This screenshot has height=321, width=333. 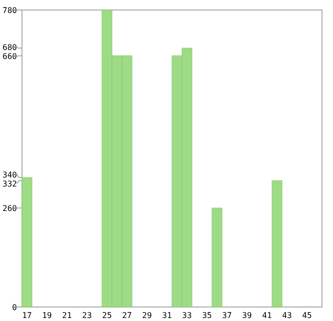 I want to click on x-tick-label: 25, so click(x=107, y=315).